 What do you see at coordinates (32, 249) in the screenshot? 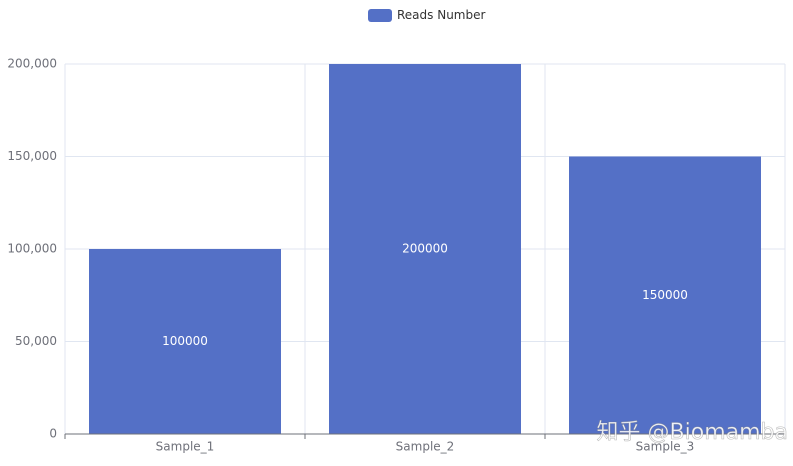
I see `y-tick-label: 100,000` at bounding box center [32, 249].